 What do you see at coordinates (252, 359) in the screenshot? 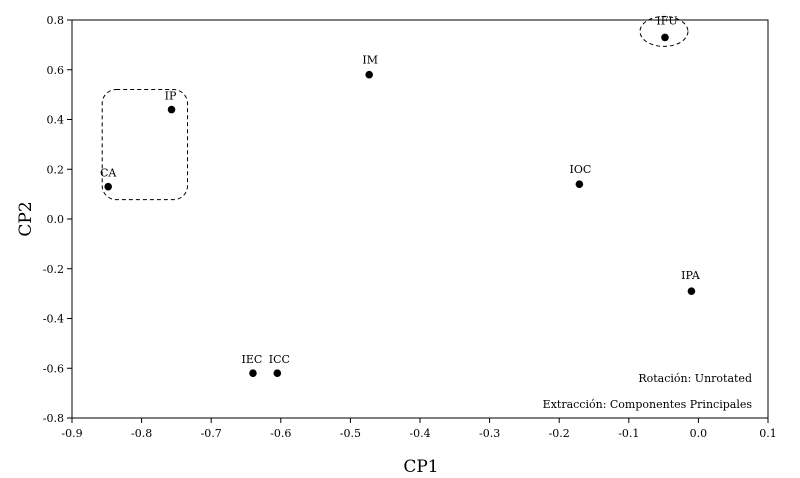
I see `point-label-iec: IEC` at bounding box center [252, 359].